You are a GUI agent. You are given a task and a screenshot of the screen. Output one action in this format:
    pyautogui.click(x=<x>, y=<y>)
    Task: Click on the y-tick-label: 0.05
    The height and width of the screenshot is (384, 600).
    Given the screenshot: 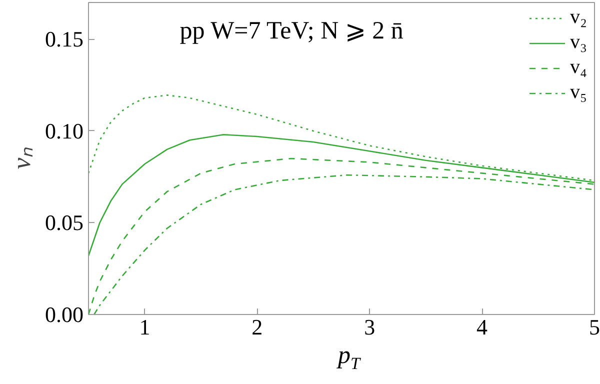 What is the action you would take?
    pyautogui.click(x=64, y=223)
    